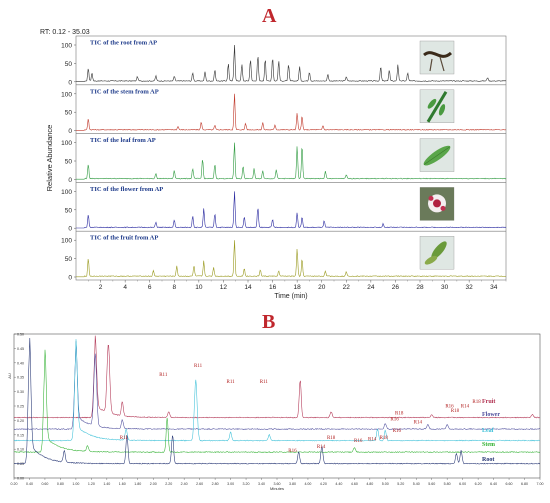 The image size is (550, 503). Describe the element at coordinates (292, 484) in the screenshot. I see `x-tick-label: 3.80` at that location.